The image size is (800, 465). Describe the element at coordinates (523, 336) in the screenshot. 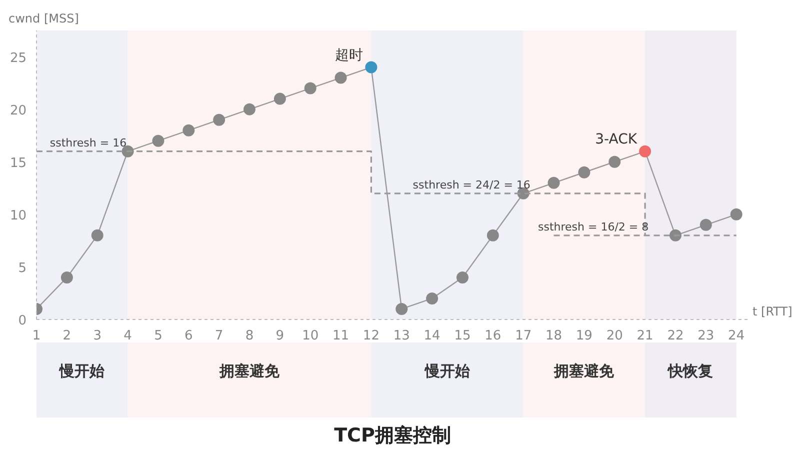

I see `x-tick-label: 17` at that location.